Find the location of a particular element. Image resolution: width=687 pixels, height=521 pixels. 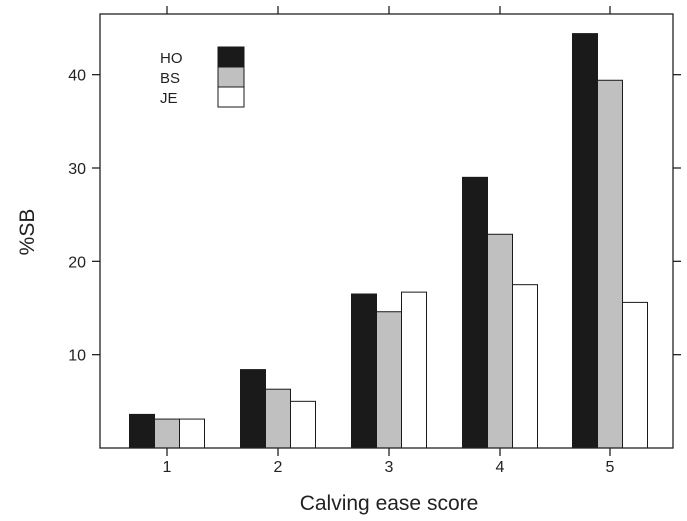

x-axis-title: Calving ease score is located at coordinates (389, 503).